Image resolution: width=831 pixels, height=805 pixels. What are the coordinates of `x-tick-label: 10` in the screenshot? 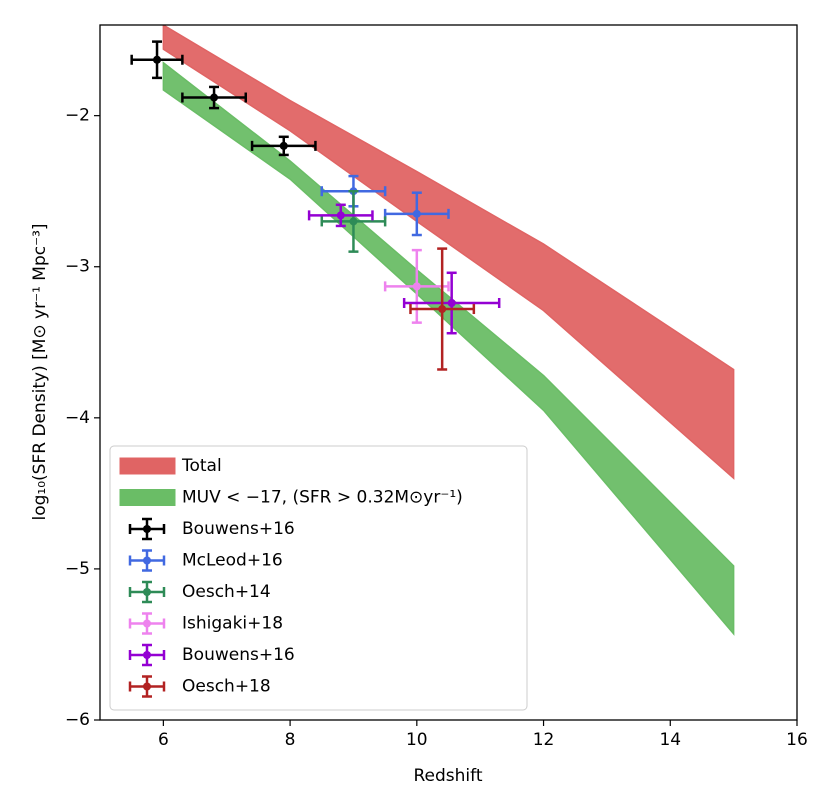 It's located at (417, 740).